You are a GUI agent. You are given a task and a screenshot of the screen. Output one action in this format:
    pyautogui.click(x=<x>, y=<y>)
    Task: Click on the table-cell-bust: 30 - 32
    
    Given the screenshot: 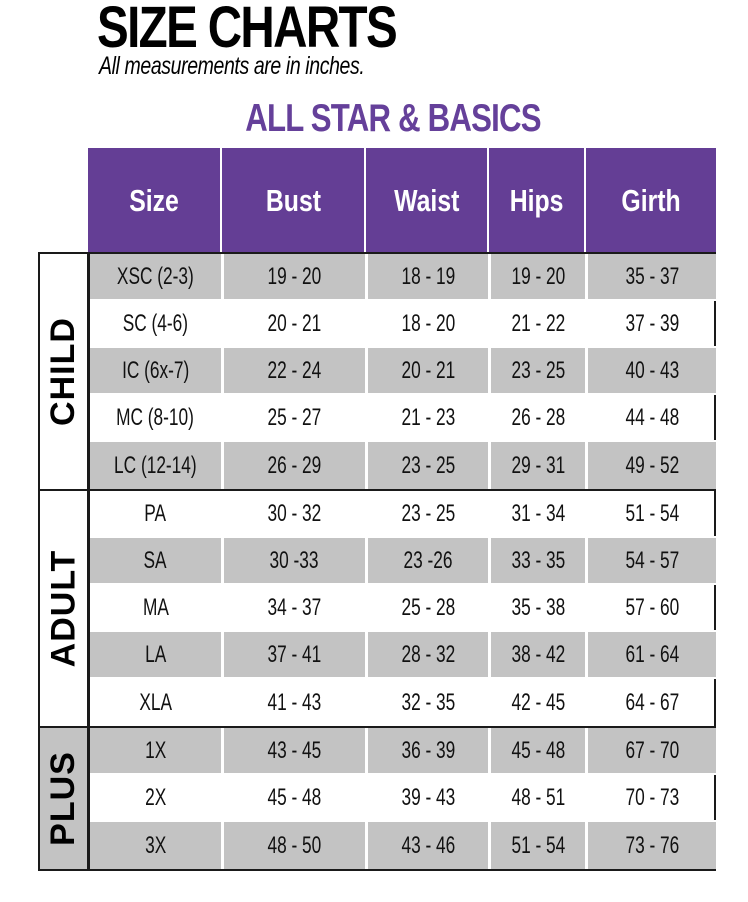 What is the action you would take?
    pyautogui.click(x=296, y=514)
    